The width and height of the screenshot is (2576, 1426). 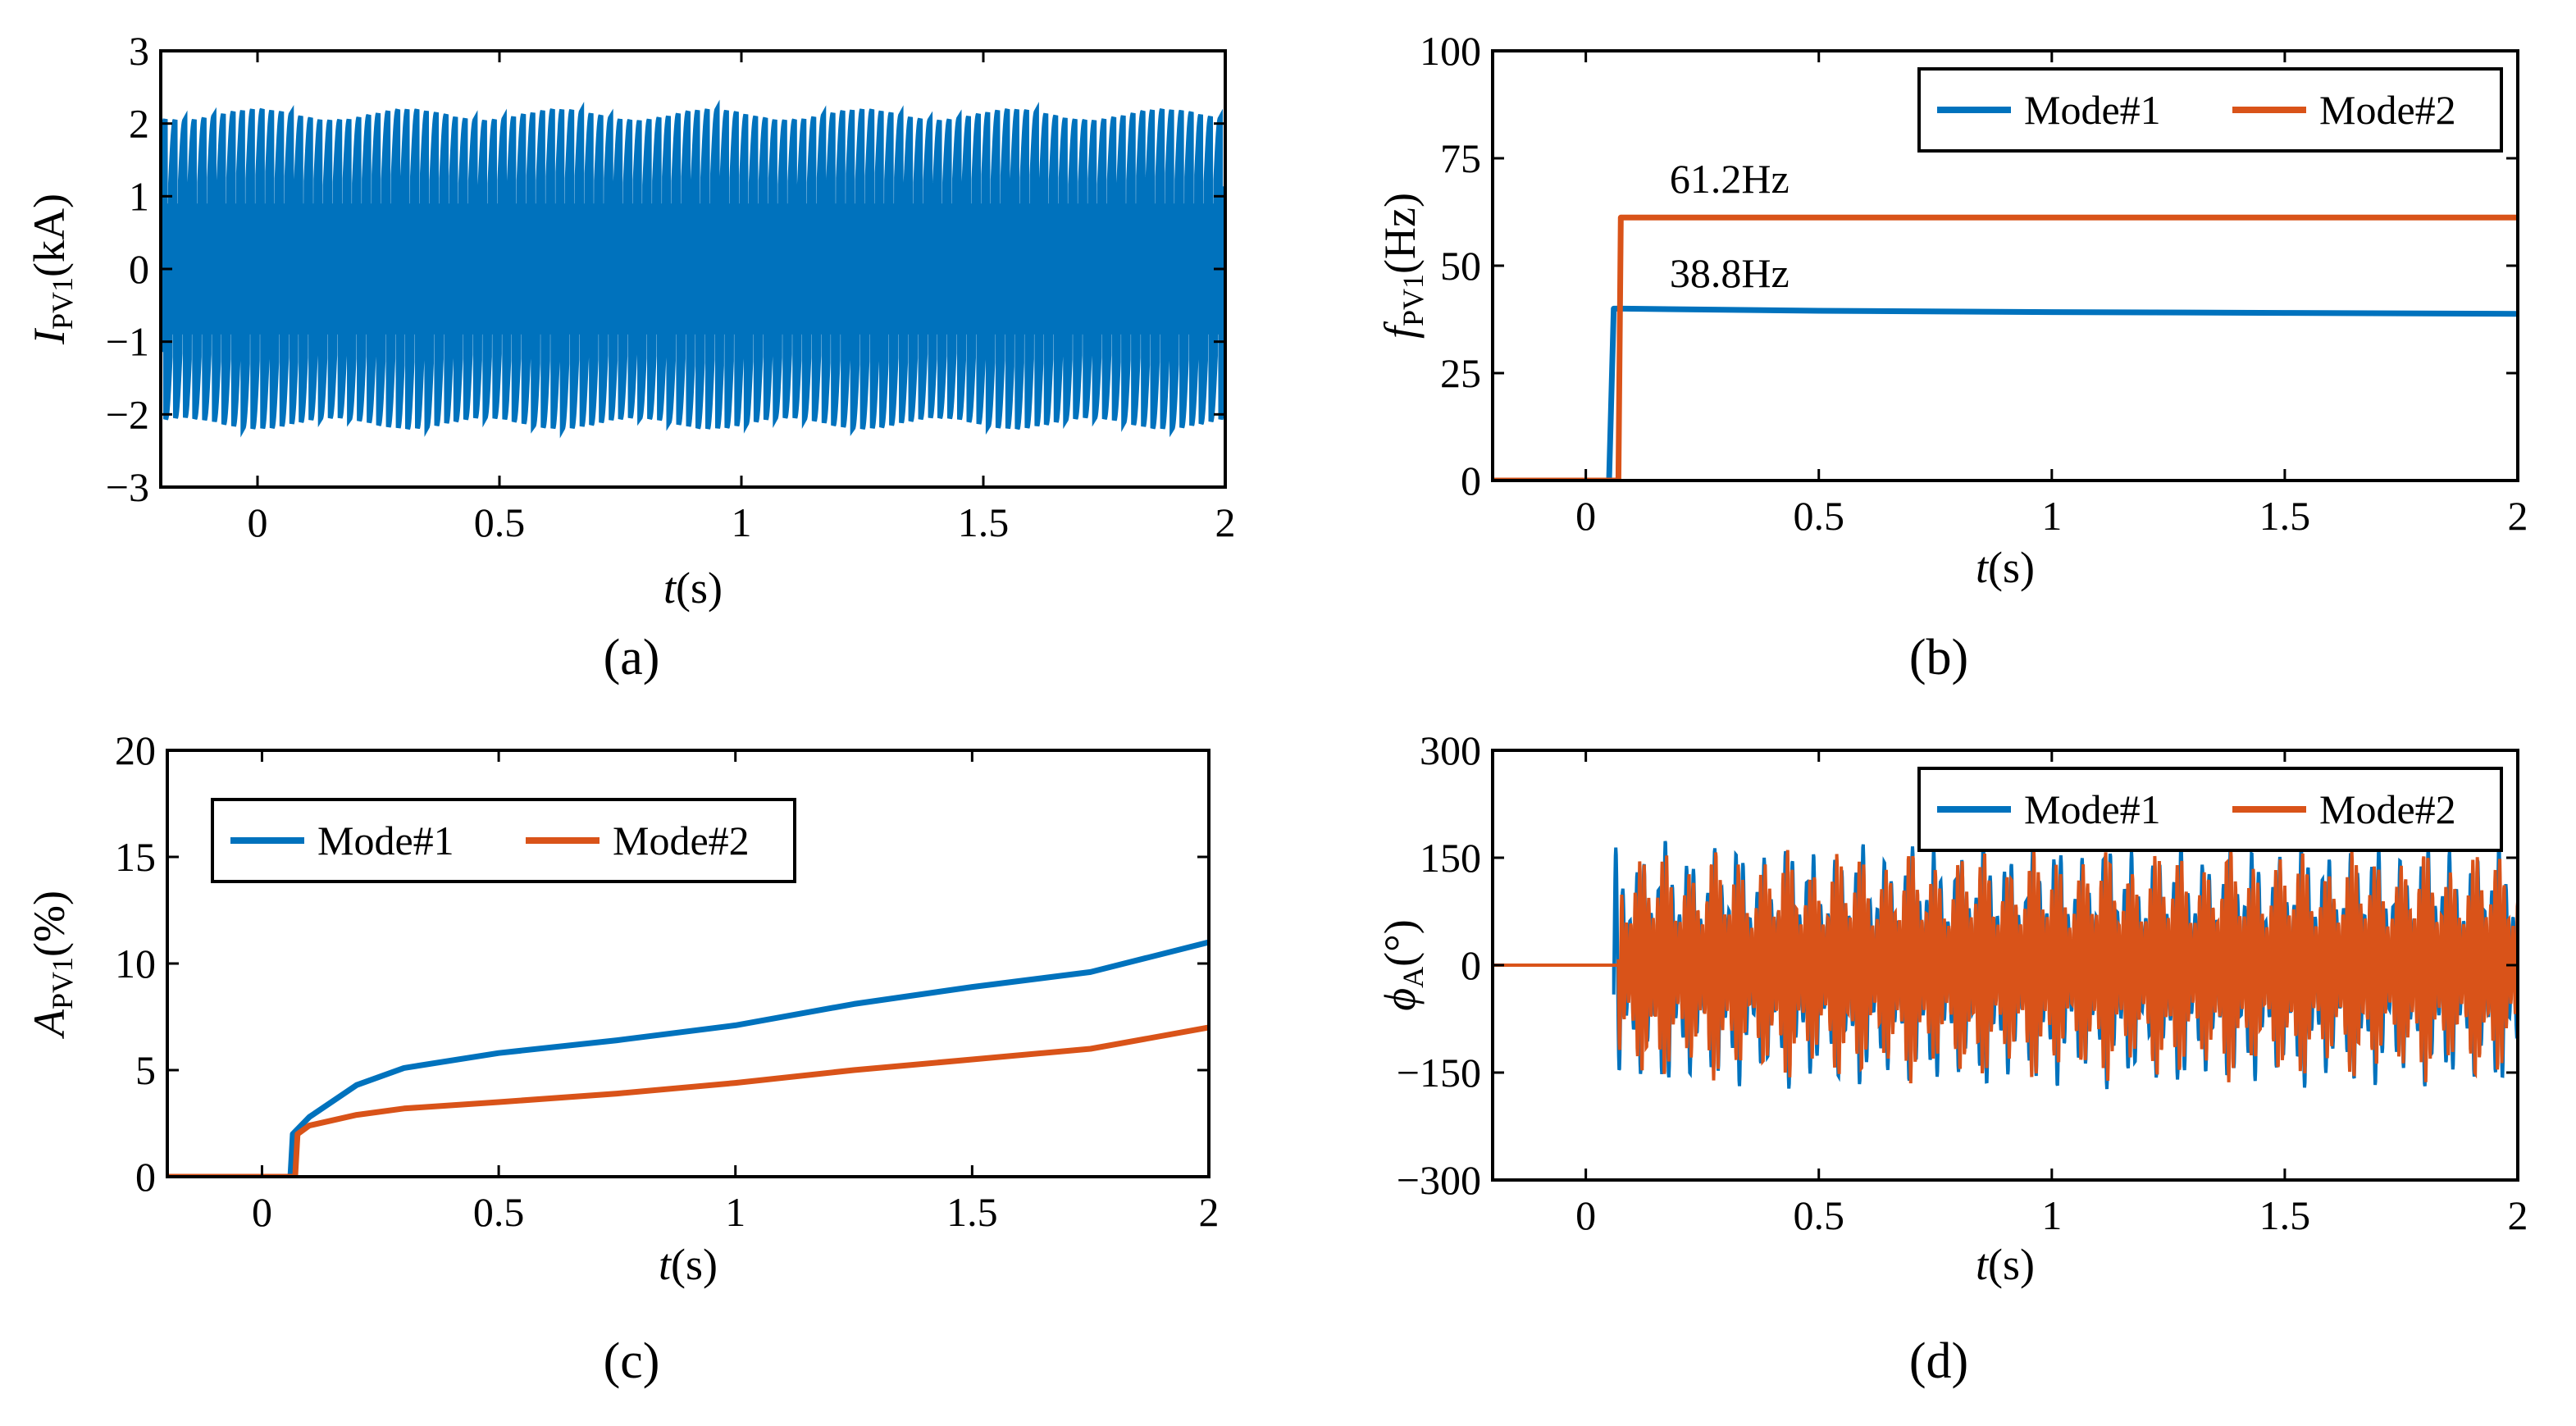 What do you see at coordinates (49, 1024) in the screenshot?
I see `ylabel-var: A` at bounding box center [49, 1024].